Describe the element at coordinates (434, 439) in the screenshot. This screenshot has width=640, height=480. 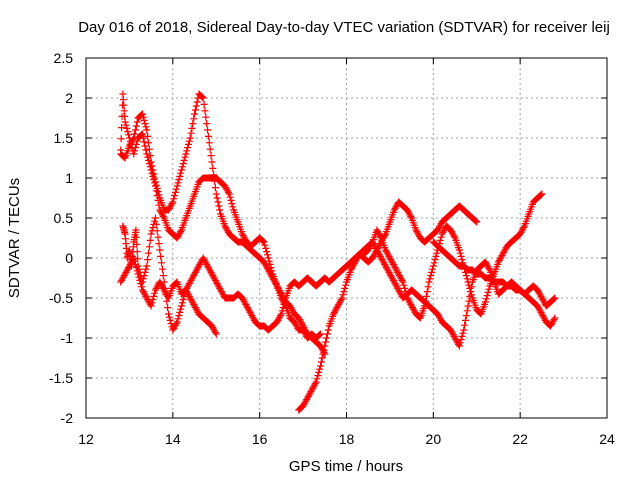
I see `x-tick-label: 20` at that location.